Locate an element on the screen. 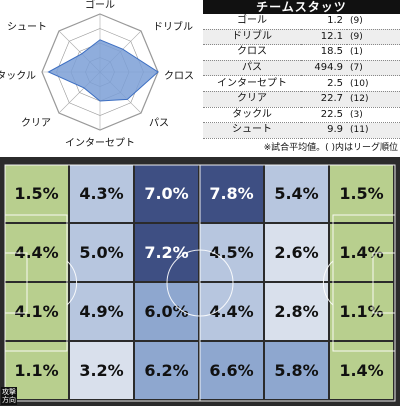  radar-axis-label: クロス is located at coordinates (179, 76).